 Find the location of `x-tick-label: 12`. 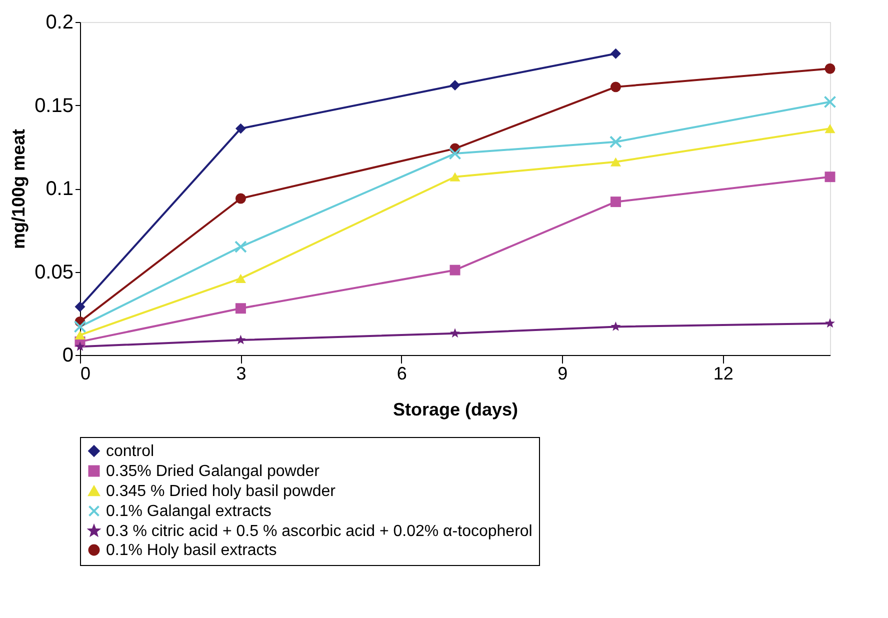

x-tick-label: 12 is located at coordinates (723, 374).